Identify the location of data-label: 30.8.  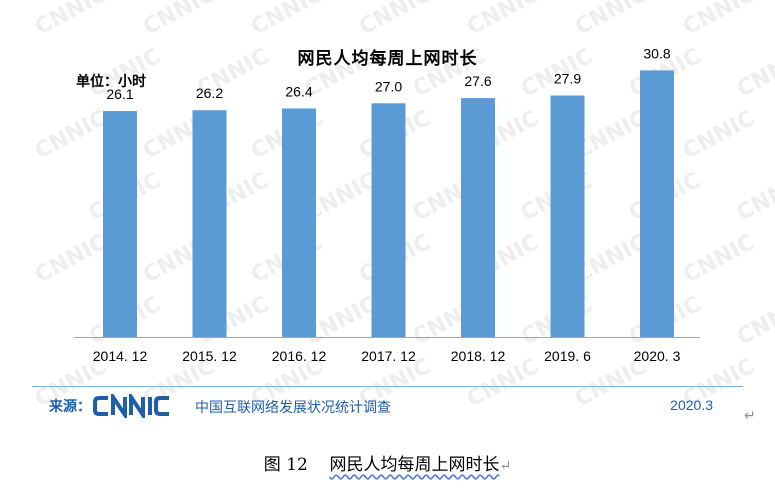
(656, 53).